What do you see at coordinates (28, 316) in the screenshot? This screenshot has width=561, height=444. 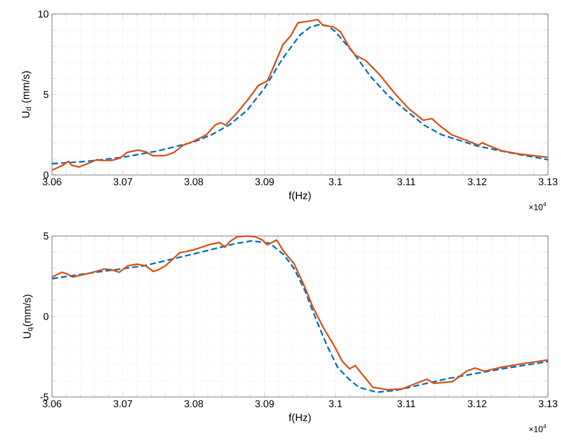 I see `y-axis-title: U$_{q}$(mm/s)` at bounding box center [28, 316].